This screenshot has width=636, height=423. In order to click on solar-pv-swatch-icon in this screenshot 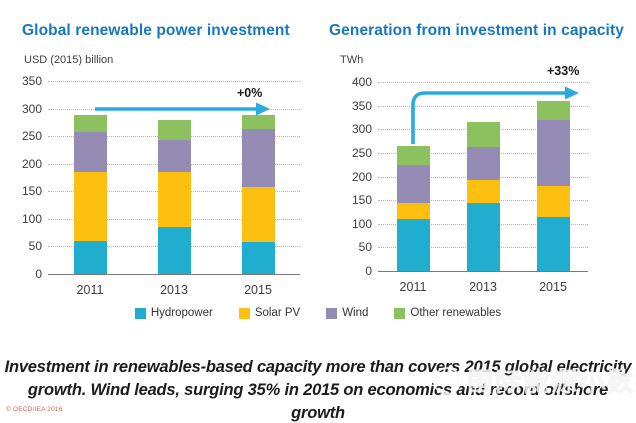, I will do `click(244, 313)`.